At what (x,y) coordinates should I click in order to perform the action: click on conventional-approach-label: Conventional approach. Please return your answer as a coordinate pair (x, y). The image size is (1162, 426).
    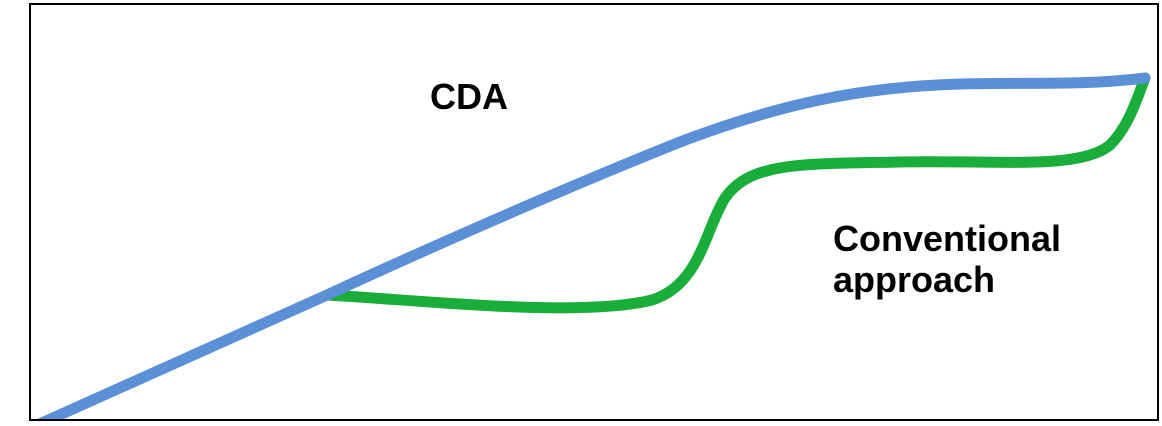
    Looking at the image, I should click on (947, 259).